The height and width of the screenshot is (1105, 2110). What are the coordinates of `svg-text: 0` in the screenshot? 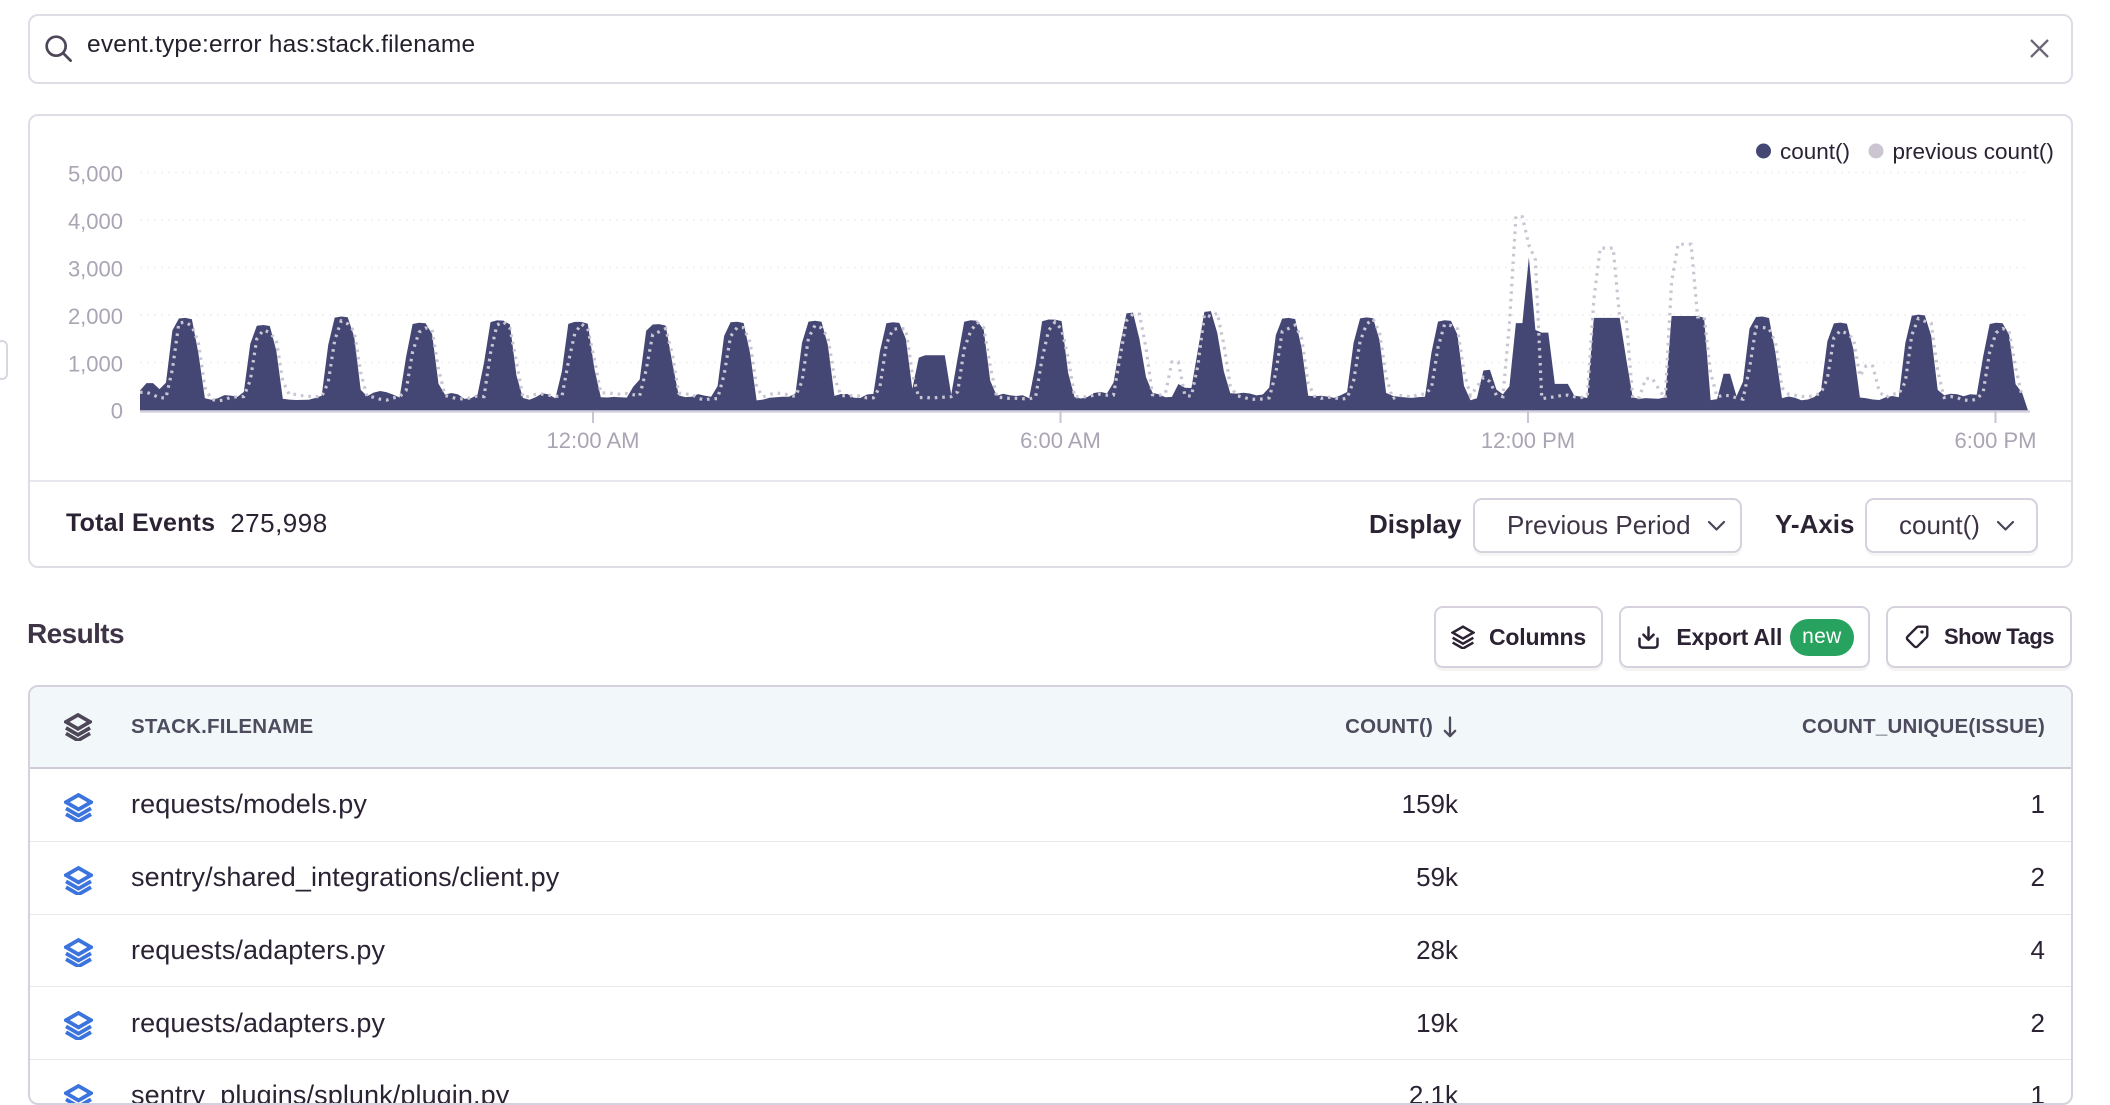 It's located at (117, 411).